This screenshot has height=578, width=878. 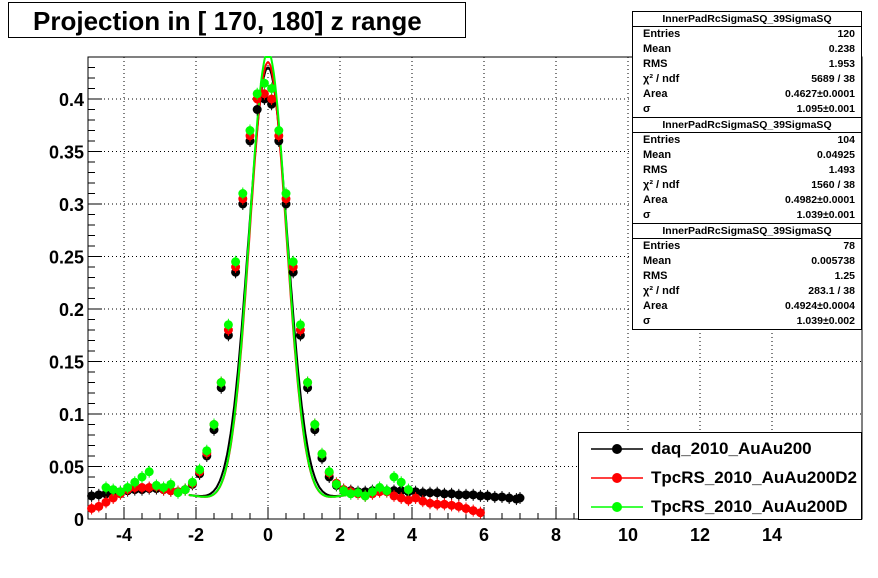 What do you see at coordinates (754, 477) in the screenshot?
I see `legend-label: TpcRS_2010_AuAu200D2` at bounding box center [754, 477].